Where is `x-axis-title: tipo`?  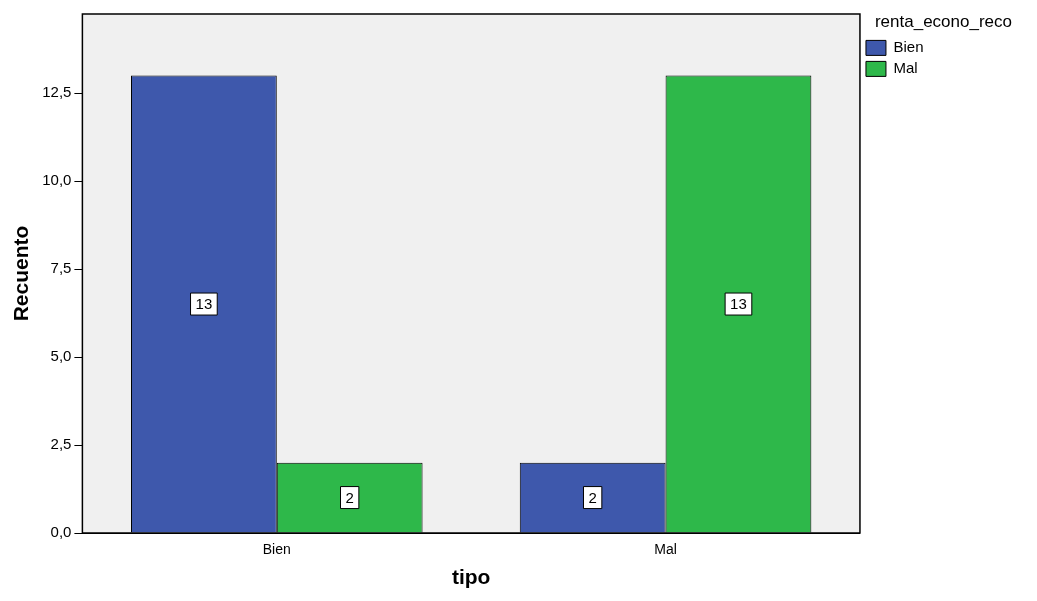
x-axis-title: tipo is located at coordinates (471, 577).